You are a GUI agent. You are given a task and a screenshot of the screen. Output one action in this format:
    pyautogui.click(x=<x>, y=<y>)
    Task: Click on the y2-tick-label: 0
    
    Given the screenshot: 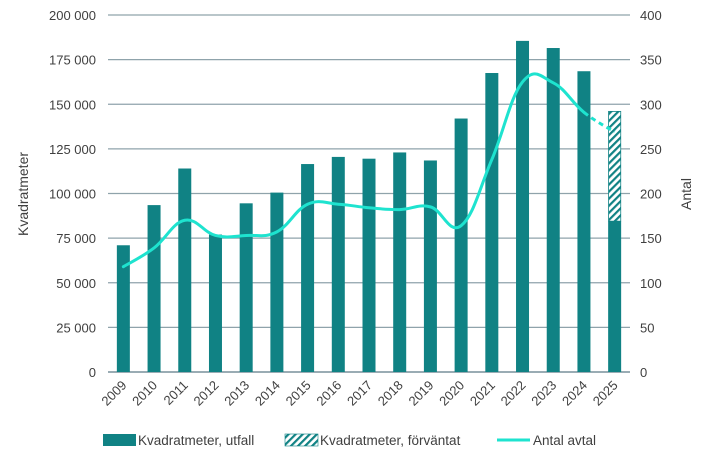 What is the action you would take?
    pyautogui.click(x=643, y=372)
    